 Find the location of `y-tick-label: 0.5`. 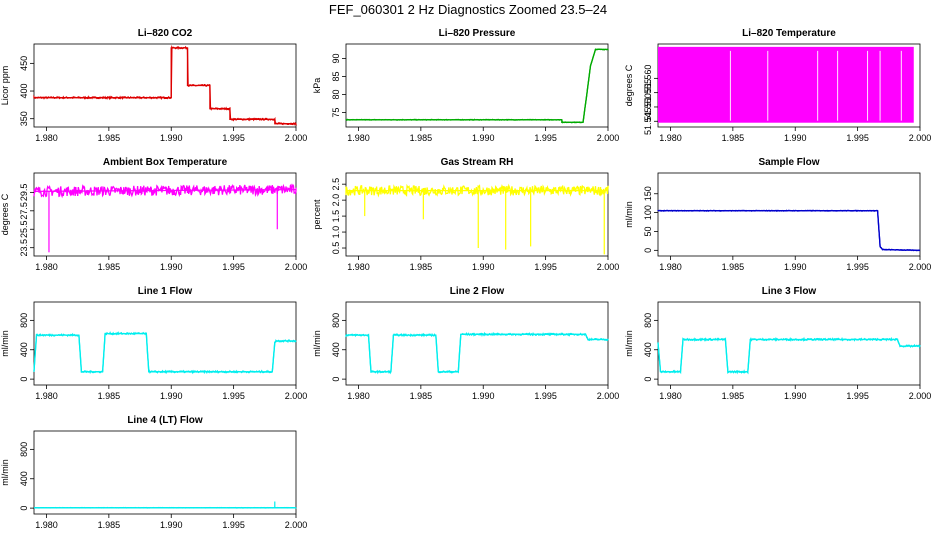

y-tick-label: 0.5 is located at coordinates (336, 248).